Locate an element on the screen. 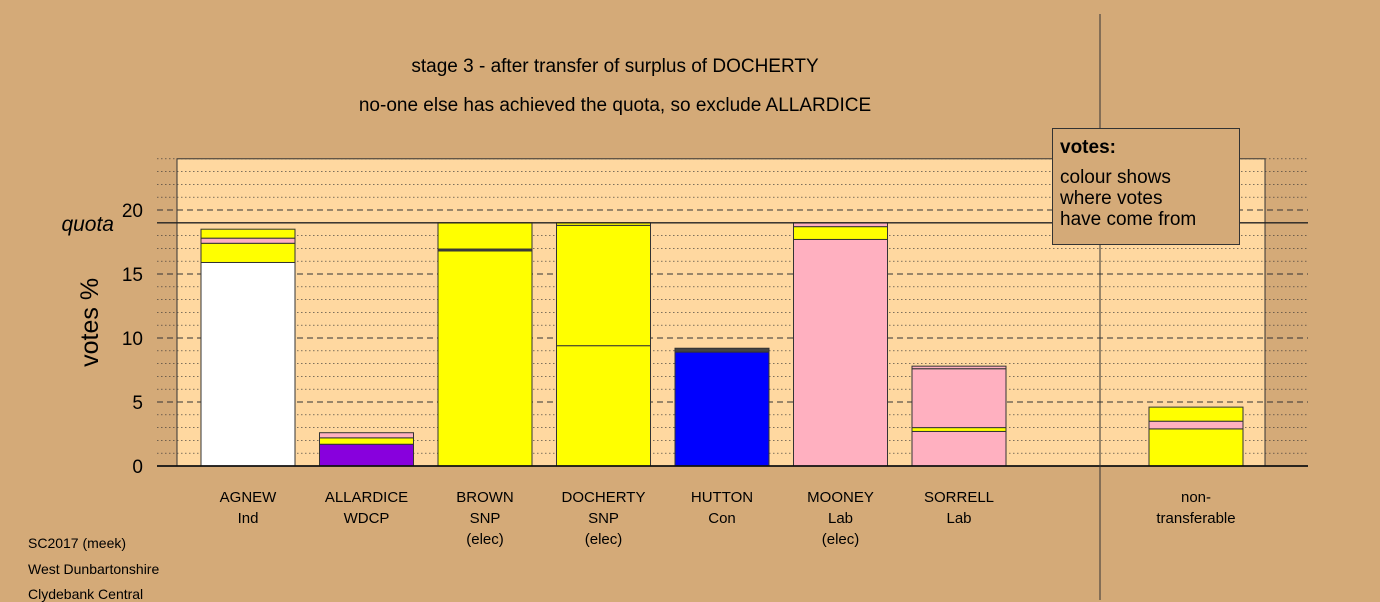 The image size is (1380, 602). y-tick-label: 10 is located at coordinates (132, 339).